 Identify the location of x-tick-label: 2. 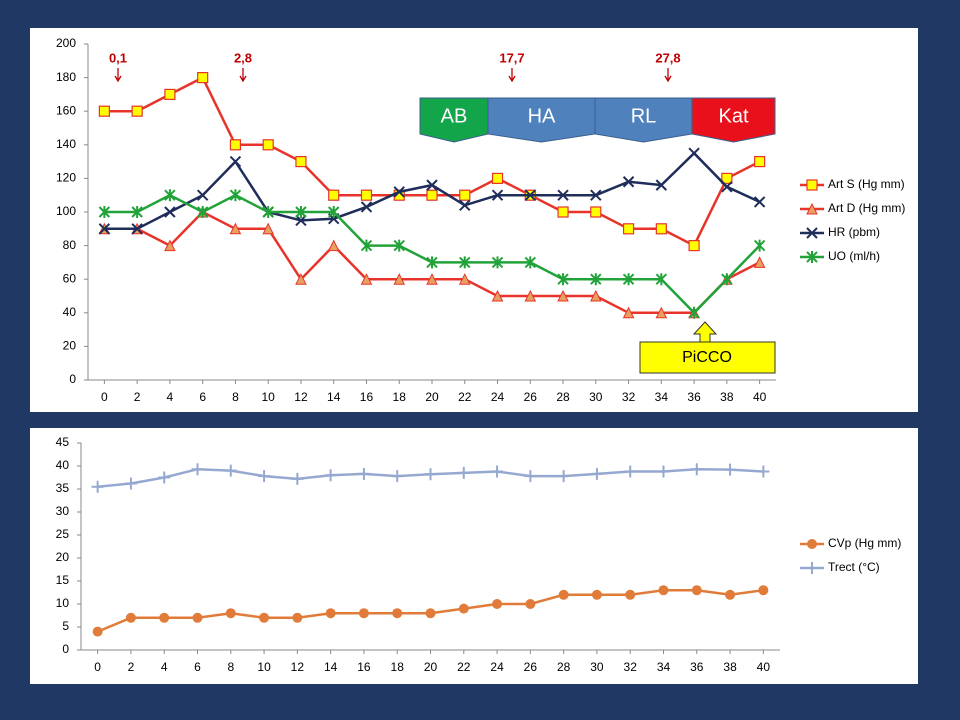
(131, 667).